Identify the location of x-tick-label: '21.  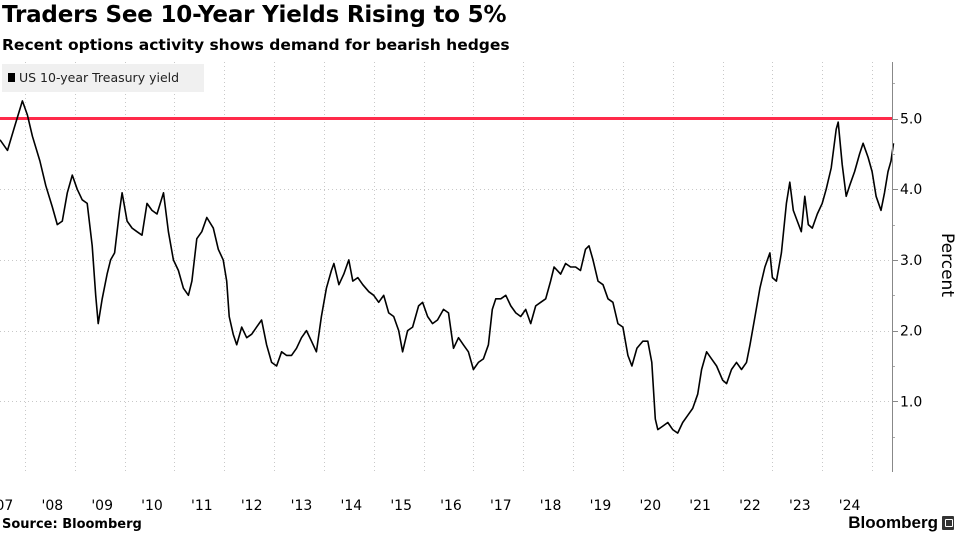
(700, 506).